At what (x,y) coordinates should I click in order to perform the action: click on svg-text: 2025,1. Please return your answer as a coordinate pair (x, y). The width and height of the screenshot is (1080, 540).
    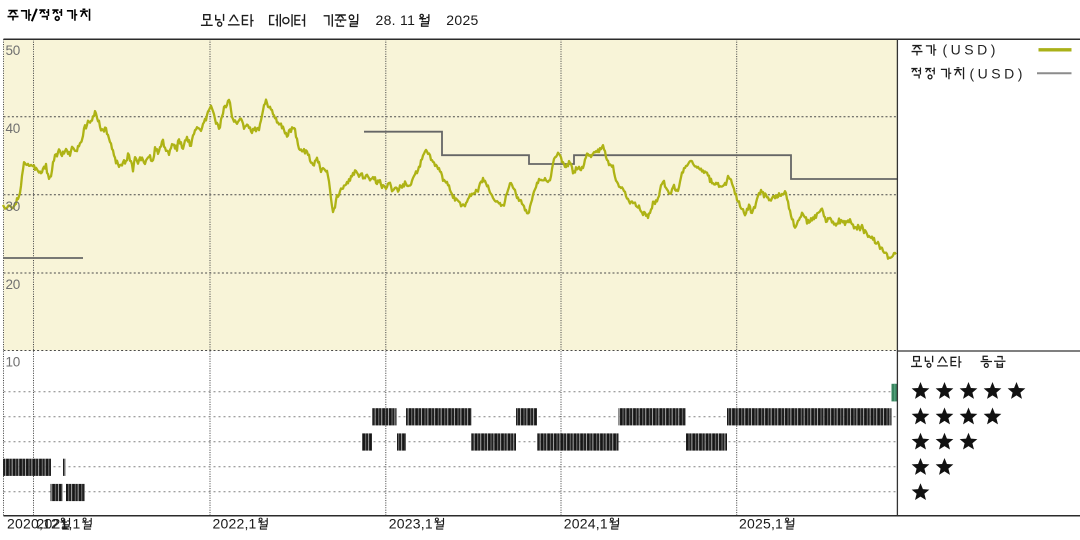
    Looking at the image, I should click on (761, 523).